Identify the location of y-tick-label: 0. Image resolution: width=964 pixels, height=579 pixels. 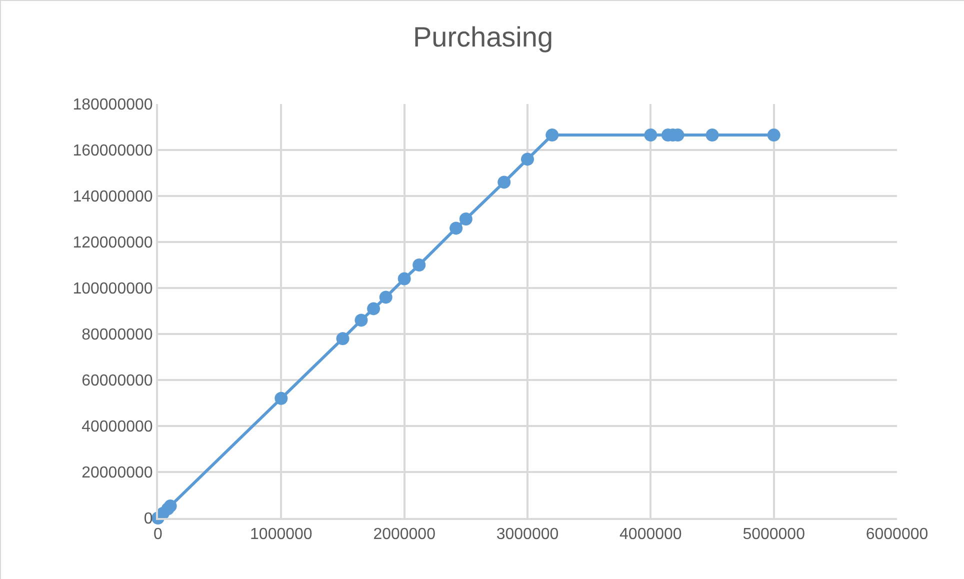
(148, 519).